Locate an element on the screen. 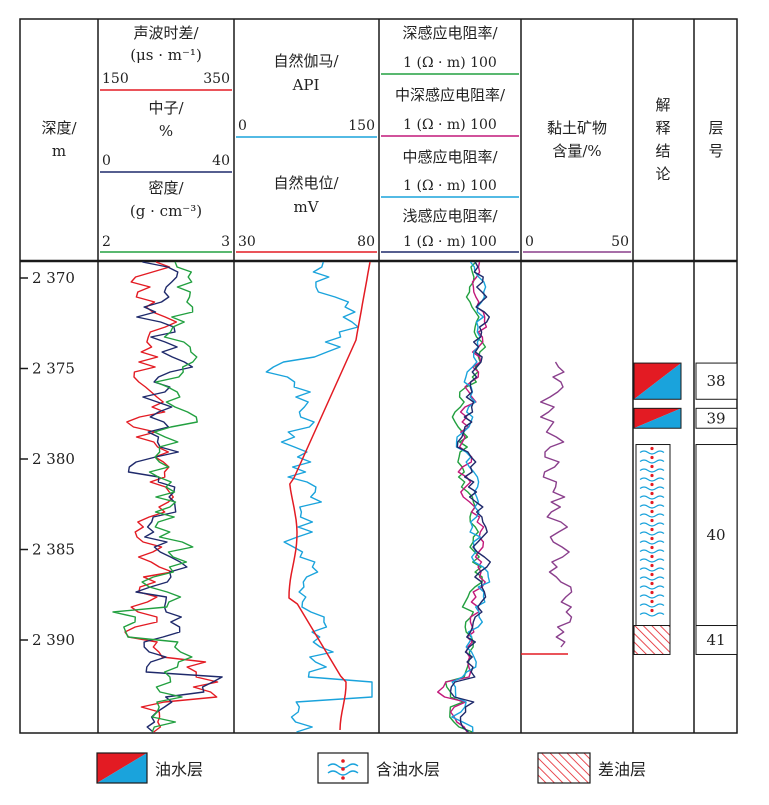  depth-ticks: 2 370 2 375 2 380 2 385 2 390 is located at coordinates (47, 459).